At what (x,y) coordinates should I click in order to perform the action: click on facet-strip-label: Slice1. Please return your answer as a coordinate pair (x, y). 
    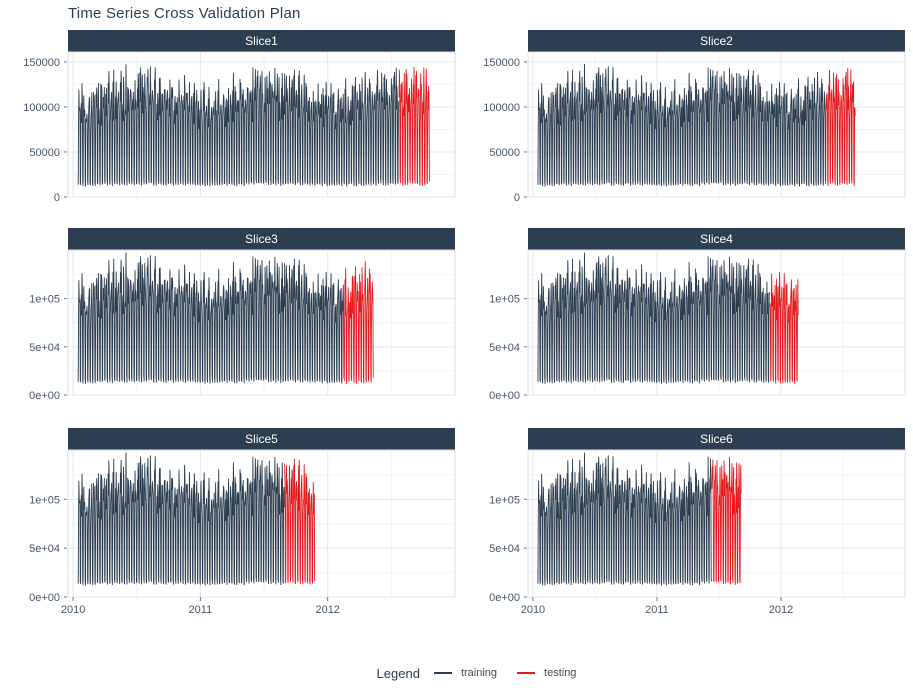
    Looking at the image, I should click on (261, 41).